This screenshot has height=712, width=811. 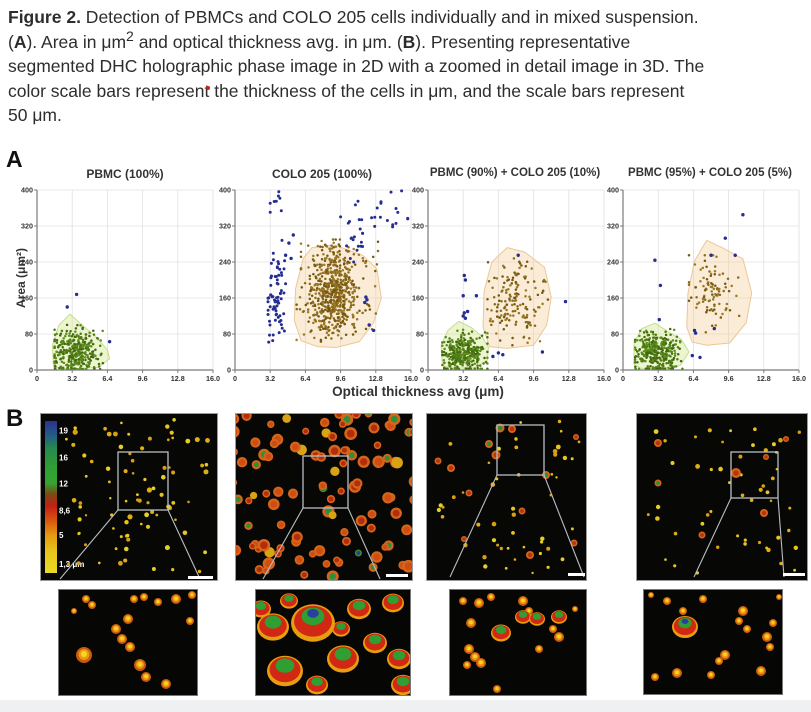 I want to click on plot-title-pbmc90-colo10: PBMC (90%) + COLO 205 (10%), so click(x=515, y=173).